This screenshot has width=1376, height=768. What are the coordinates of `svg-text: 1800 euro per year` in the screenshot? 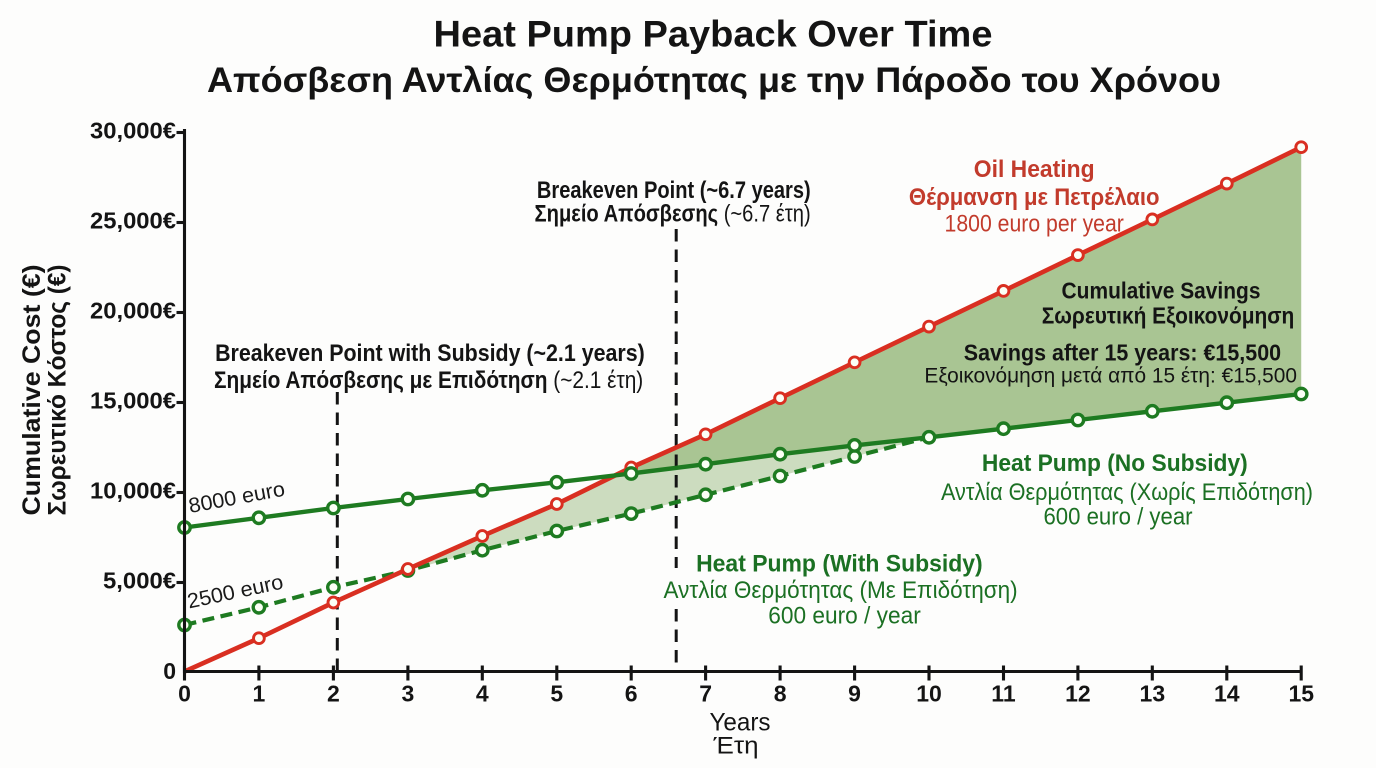 It's located at (1035, 223).